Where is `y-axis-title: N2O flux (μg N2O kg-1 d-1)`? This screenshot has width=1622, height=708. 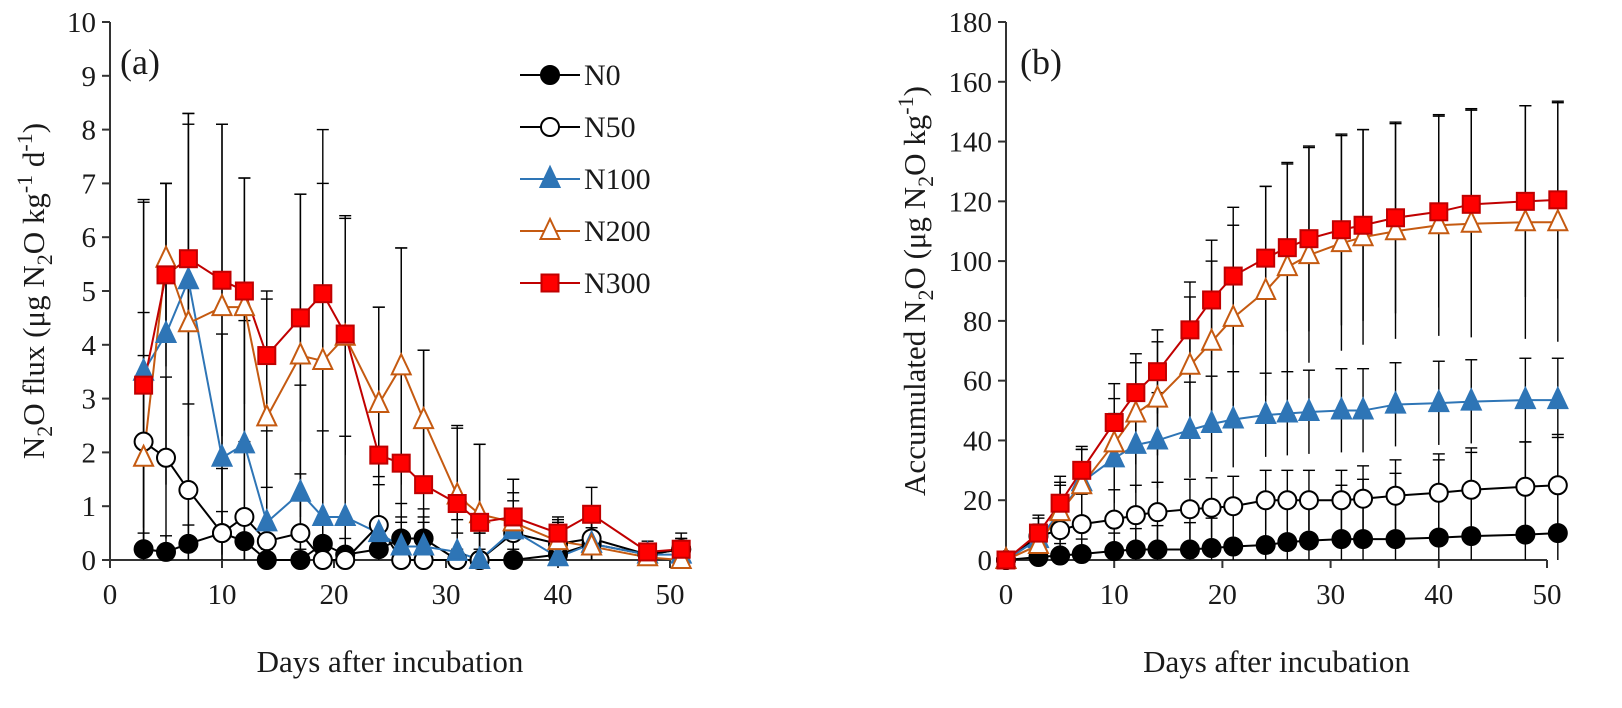
y-axis-title: N2O flux (μg N2O kg-1 d-1) is located at coordinates (34, 291).